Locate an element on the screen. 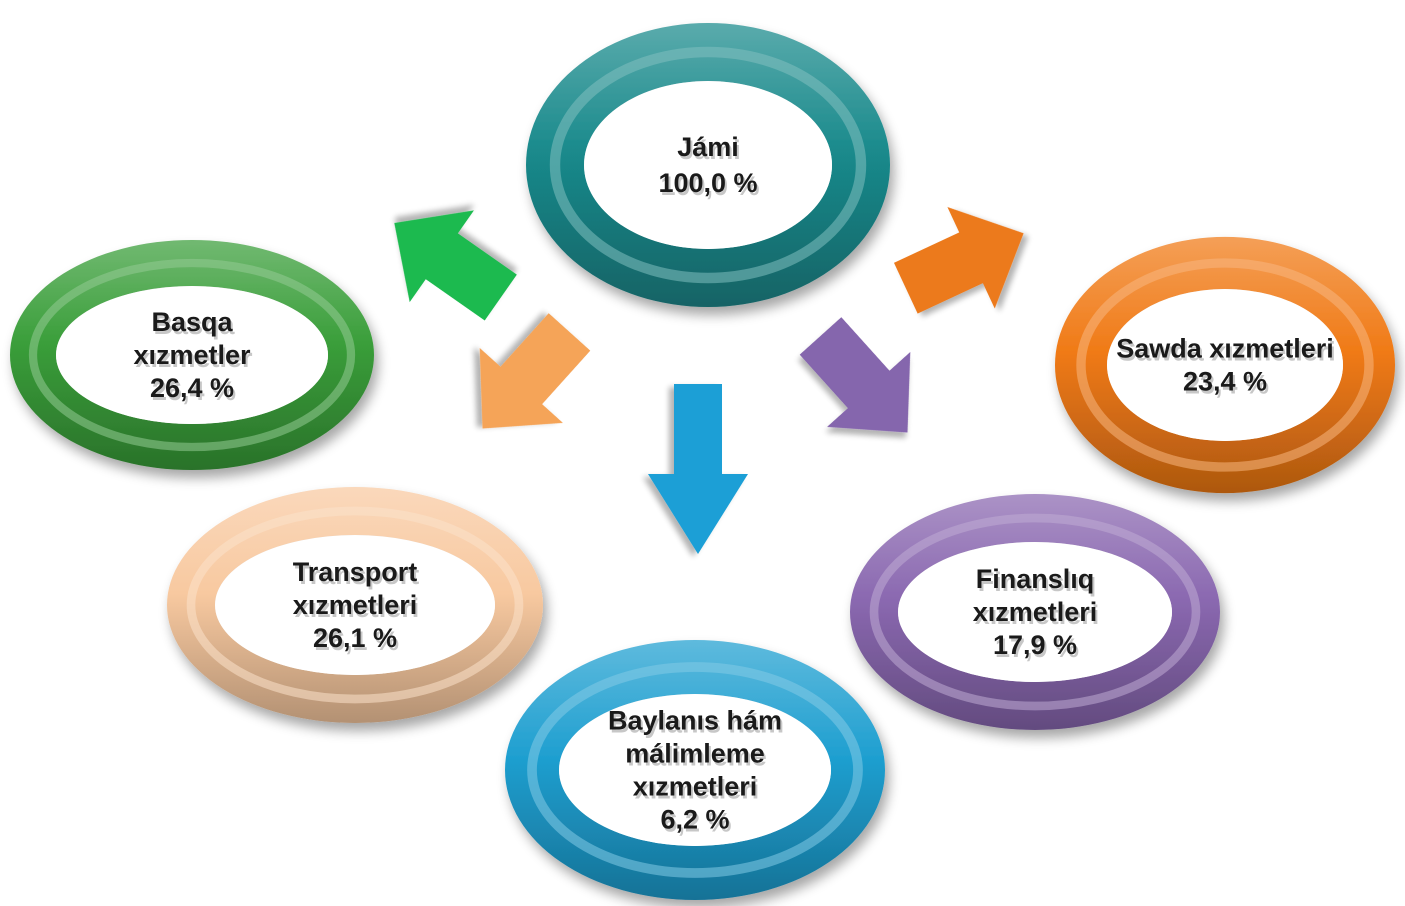 Image resolution: width=1405 pixels, height=906 pixels. ring-other-shape is located at coordinates (191, 355).